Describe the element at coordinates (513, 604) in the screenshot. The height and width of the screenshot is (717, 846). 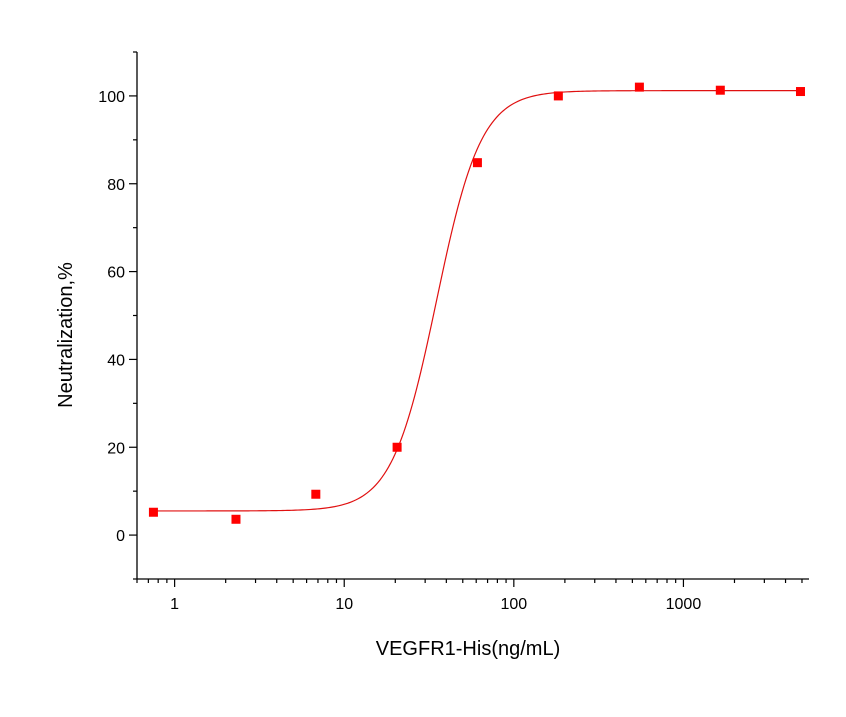
I see `x-tick-label: 100` at that location.